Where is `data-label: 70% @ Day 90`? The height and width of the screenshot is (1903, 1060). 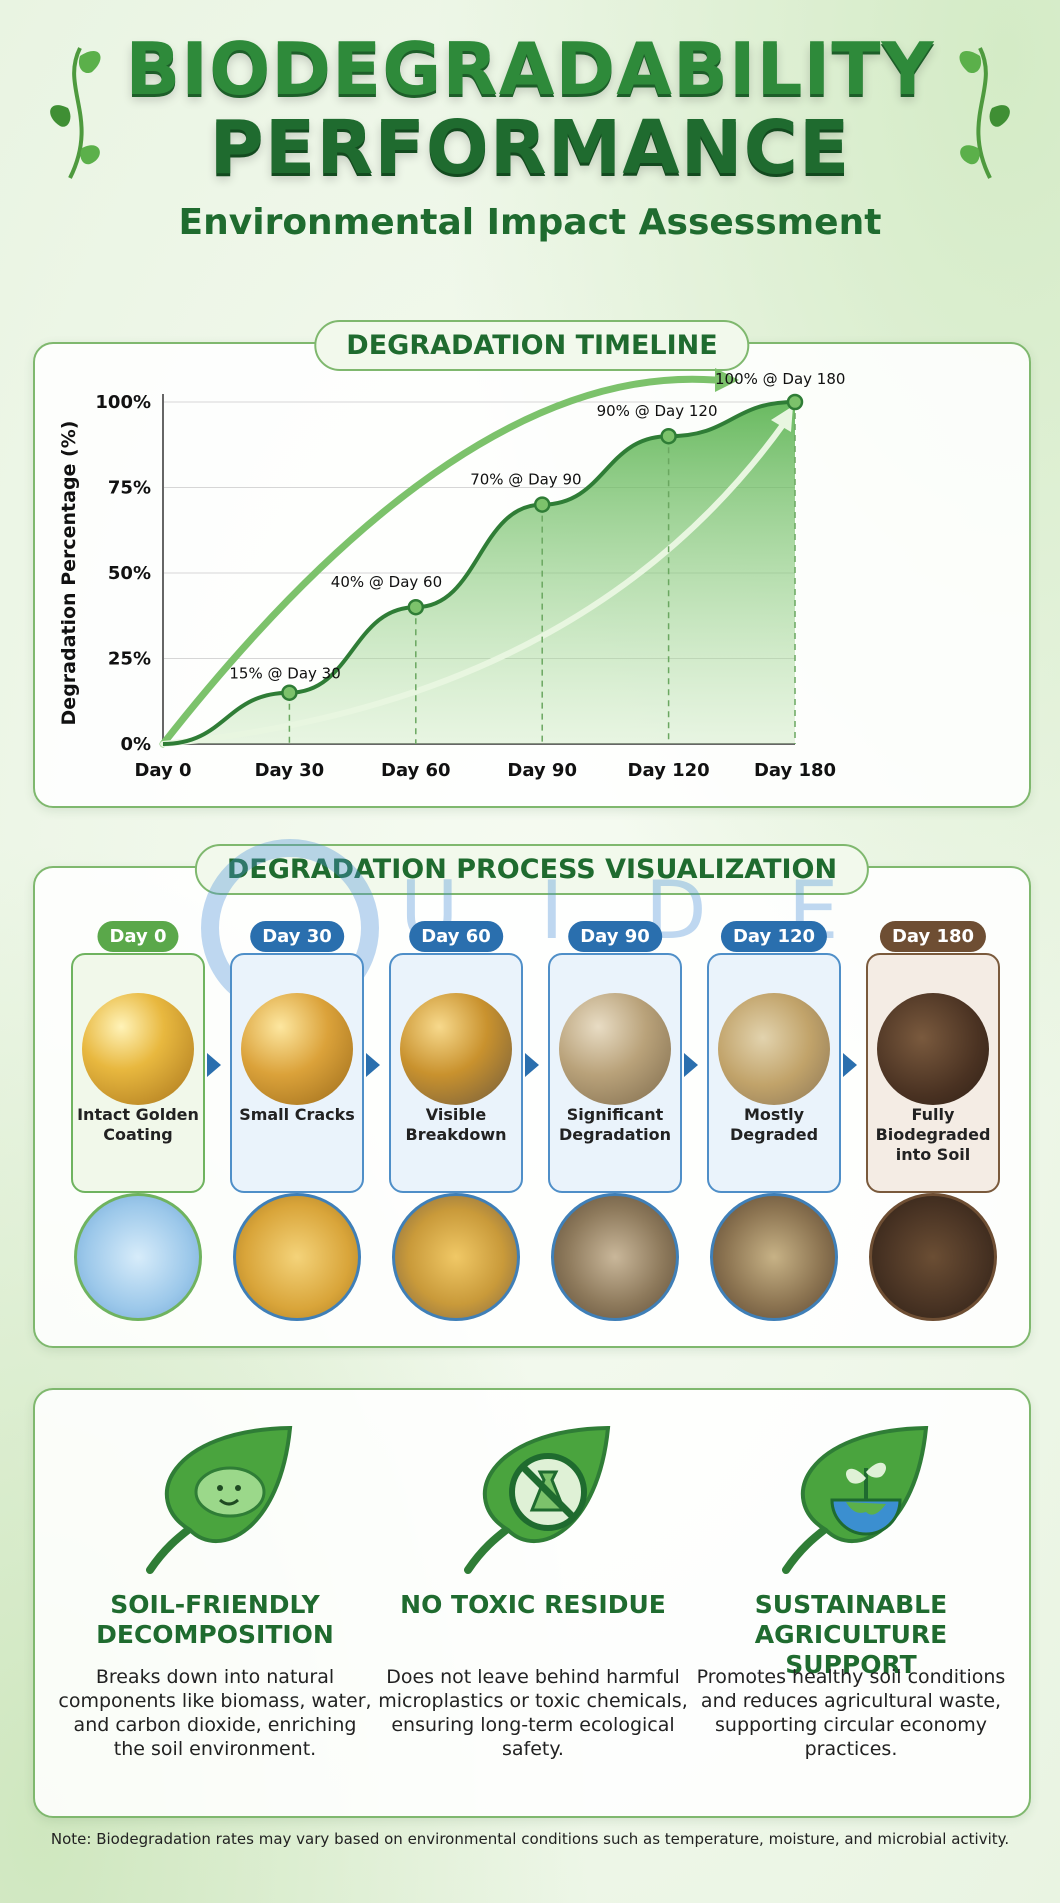
data-label: 70% @ Day 90 is located at coordinates (525, 480).